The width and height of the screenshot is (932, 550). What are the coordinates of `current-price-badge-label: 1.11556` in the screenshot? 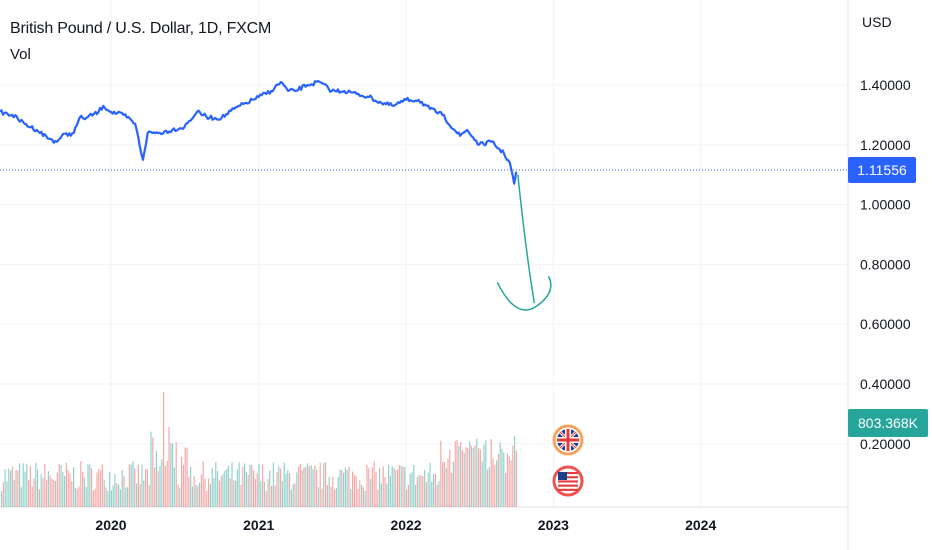 It's located at (882, 170).